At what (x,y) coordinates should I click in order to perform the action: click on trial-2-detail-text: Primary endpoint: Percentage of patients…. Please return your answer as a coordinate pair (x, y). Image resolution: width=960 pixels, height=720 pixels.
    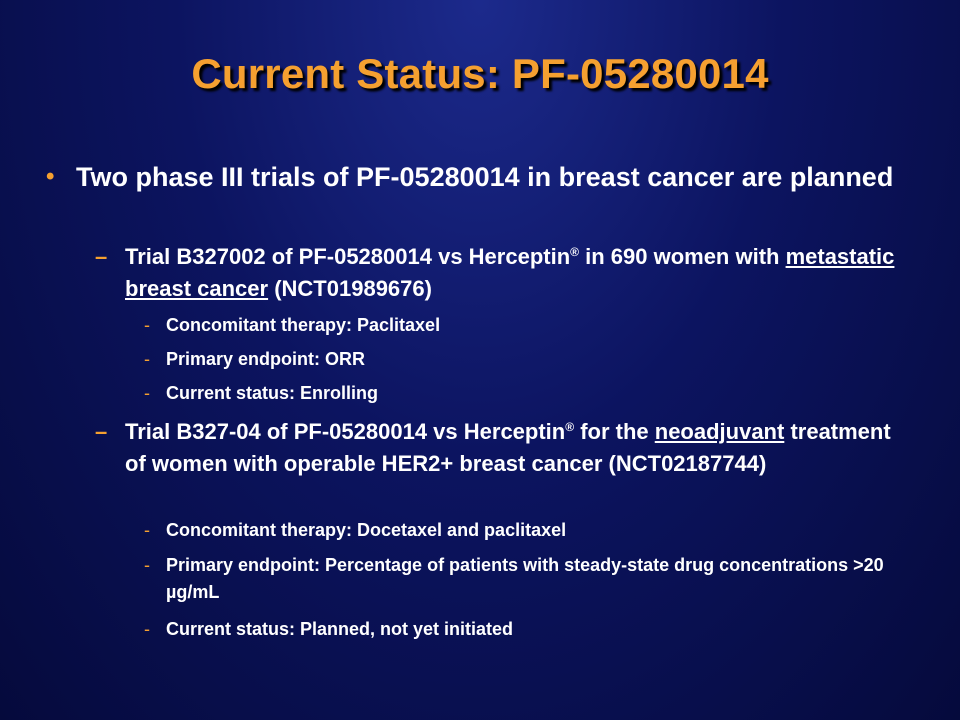
    Looking at the image, I should click on (525, 578).